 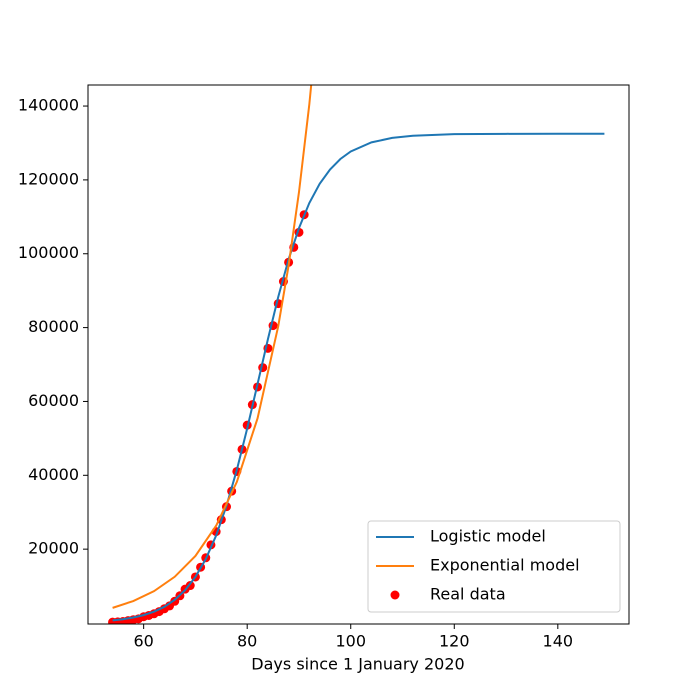 I want to click on y-tick-label: 20000, so click(x=53, y=548).